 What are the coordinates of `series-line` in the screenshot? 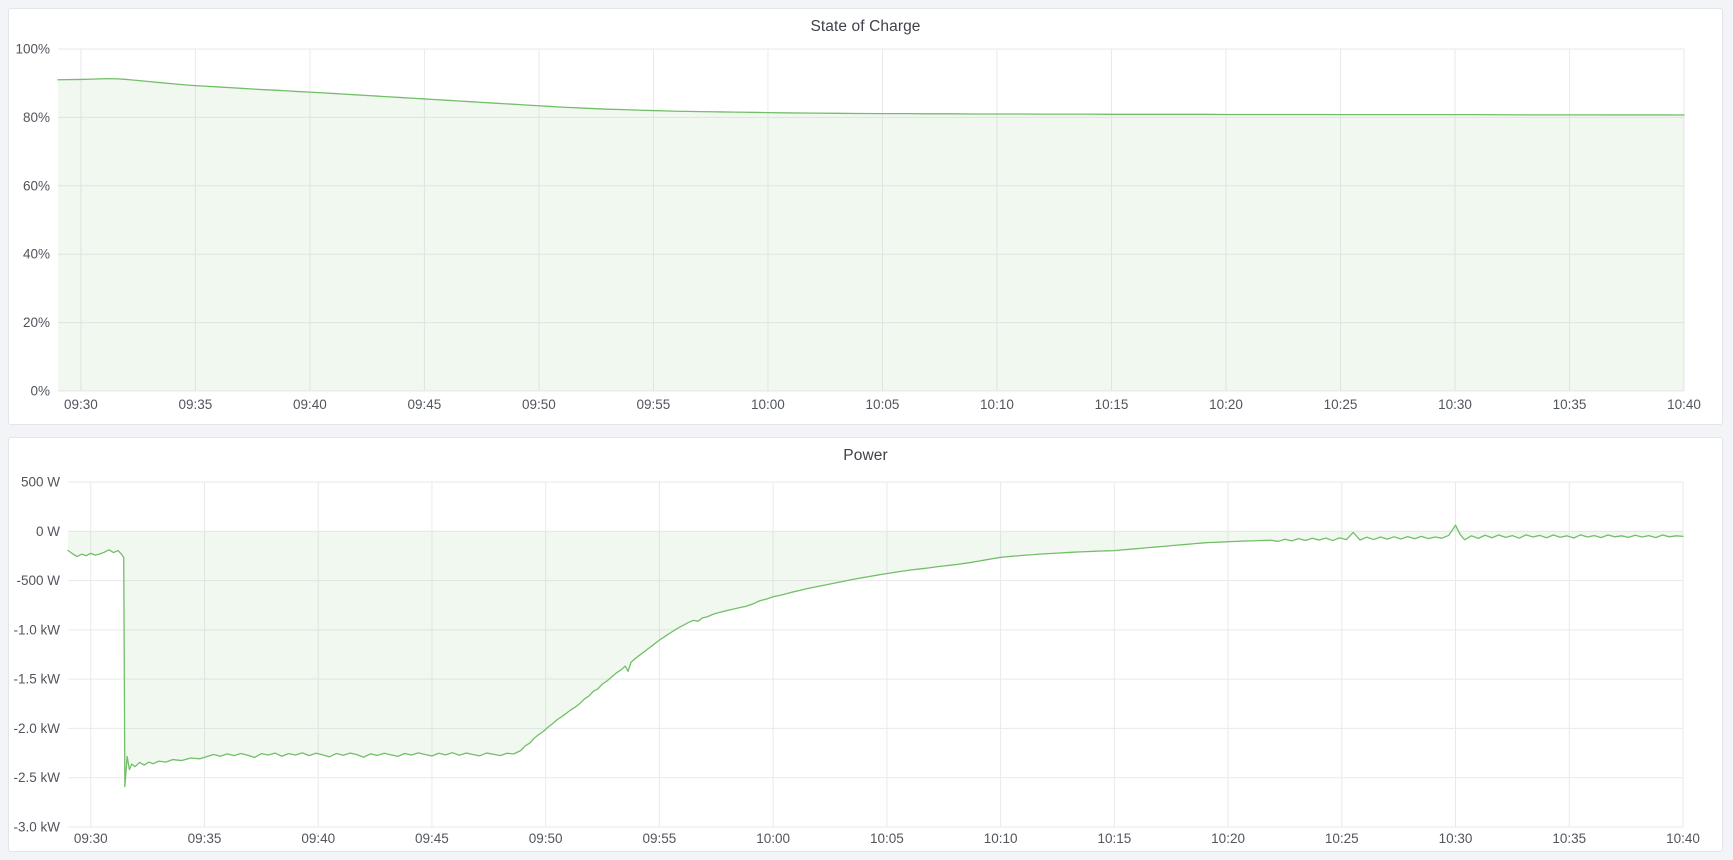 It's located at (871, 97).